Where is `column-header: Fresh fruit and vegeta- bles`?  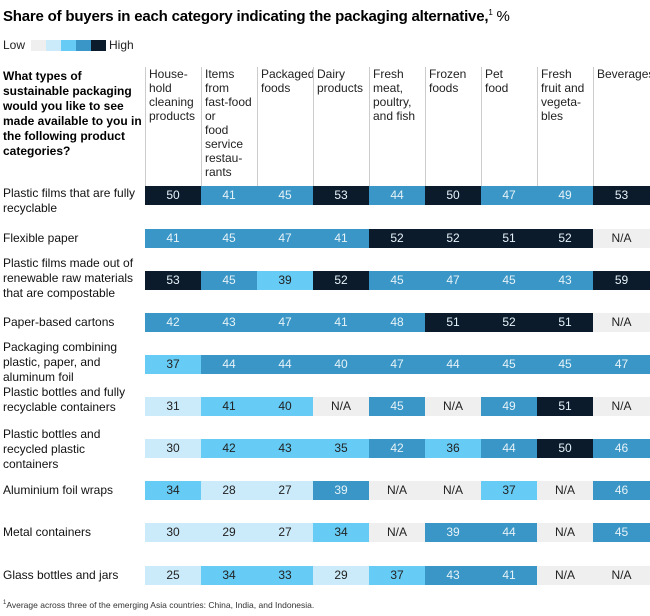
column-header: Fresh fruit and vegeta- bles is located at coordinates (565, 126).